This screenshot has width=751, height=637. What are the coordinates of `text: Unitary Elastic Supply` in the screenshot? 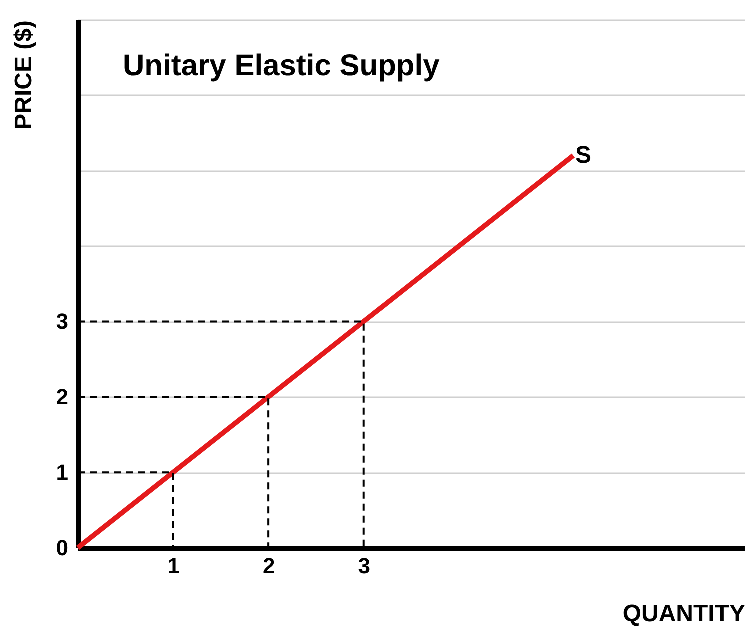 It's located at (281, 66).